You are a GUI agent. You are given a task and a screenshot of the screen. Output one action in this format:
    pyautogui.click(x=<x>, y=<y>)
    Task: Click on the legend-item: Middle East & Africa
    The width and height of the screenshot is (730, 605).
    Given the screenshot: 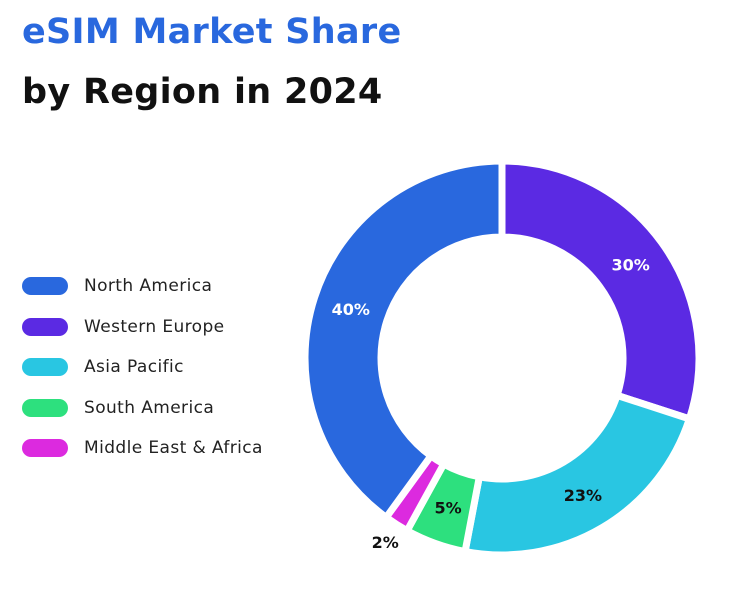 What is the action you would take?
    pyautogui.click(x=142, y=448)
    